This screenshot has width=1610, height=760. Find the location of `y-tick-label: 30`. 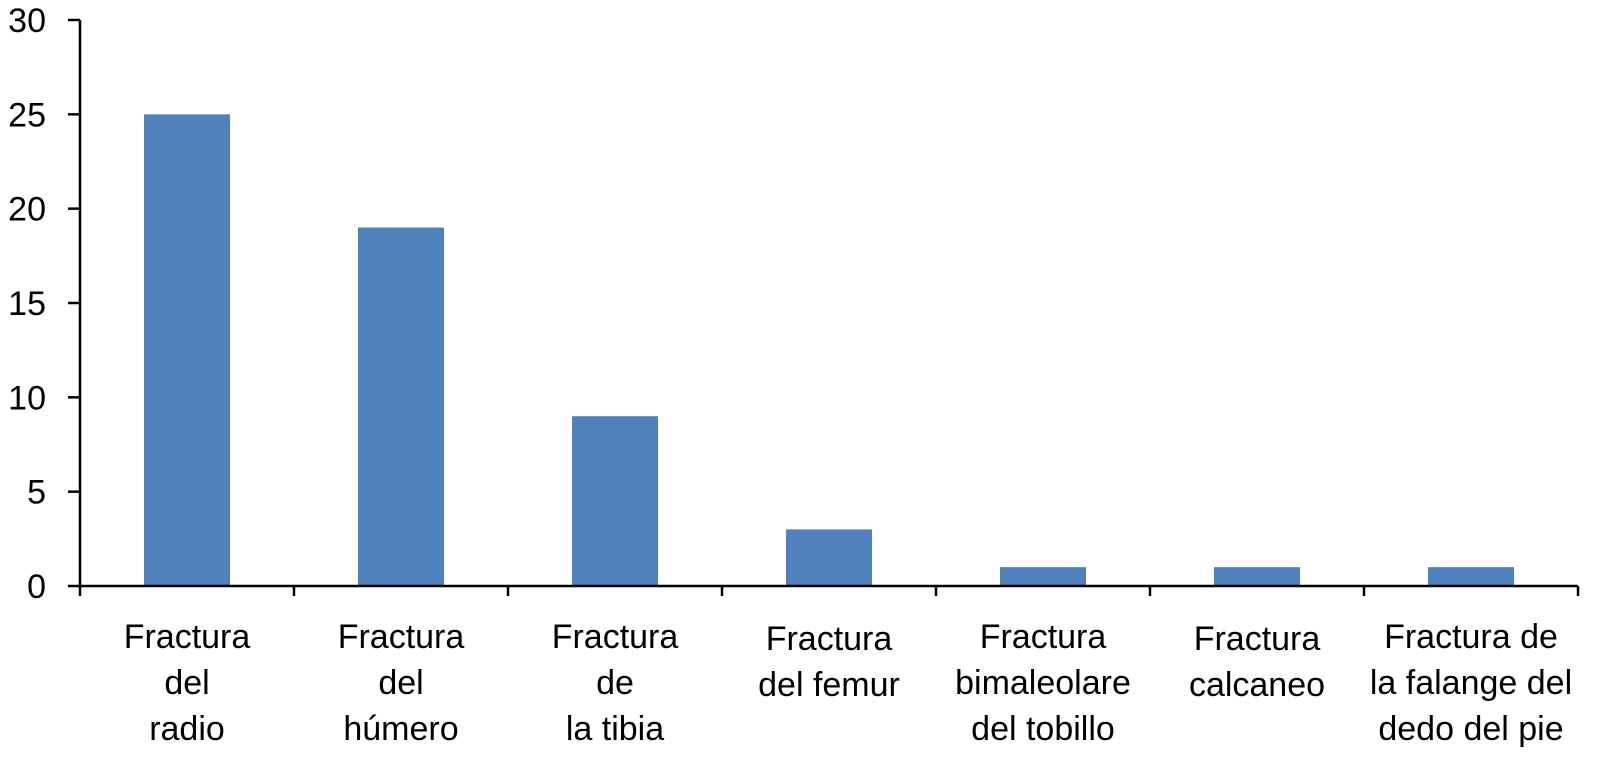

y-tick-label: 30 is located at coordinates (27, 21).